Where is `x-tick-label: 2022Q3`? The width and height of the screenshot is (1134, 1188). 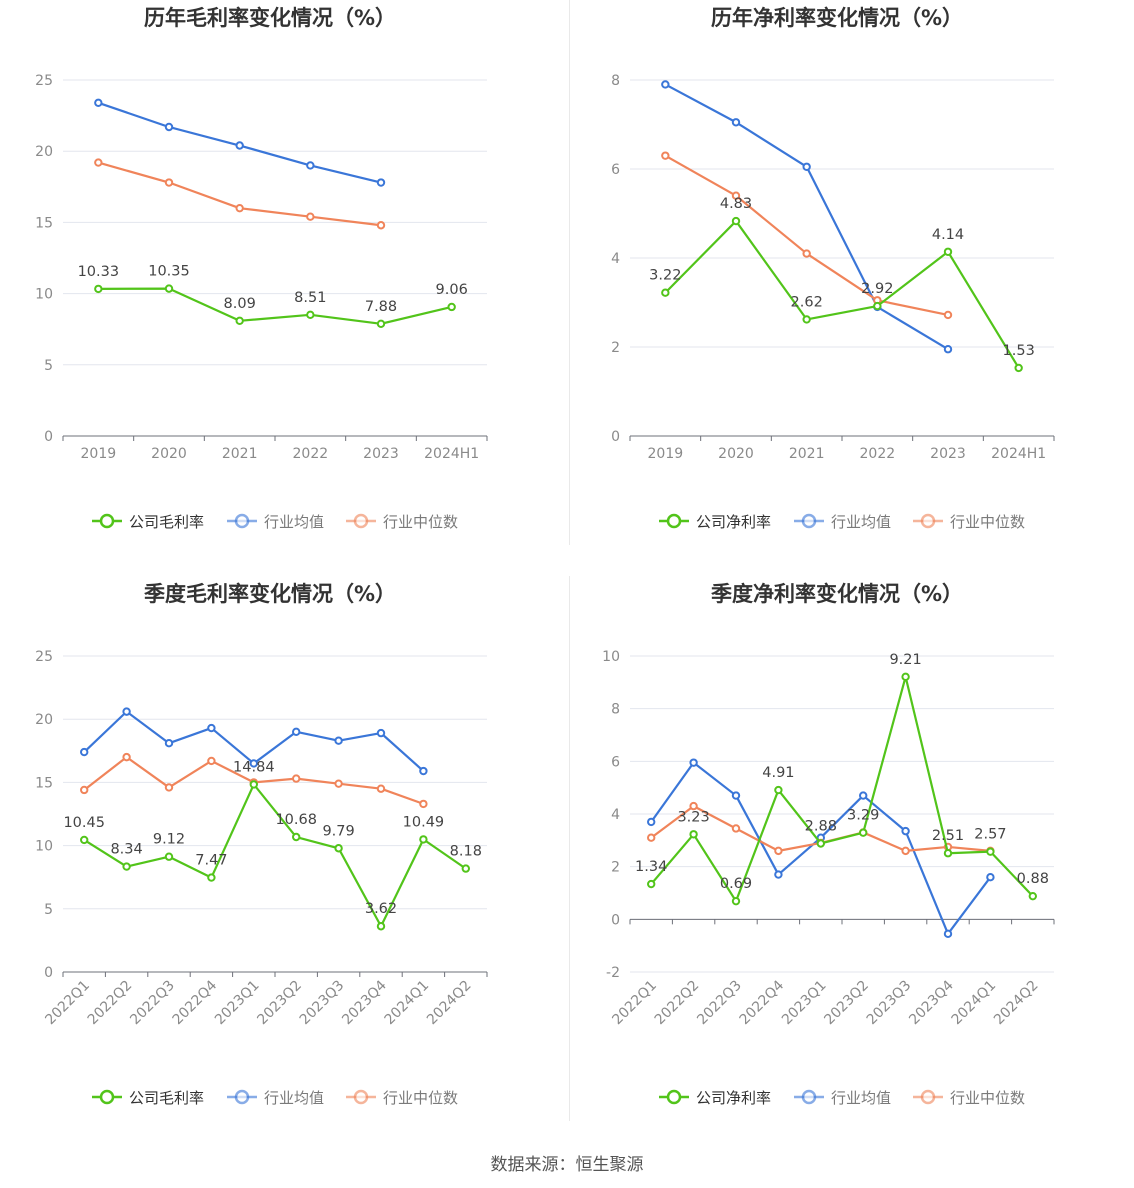 x-tick-label: 2022Q3 is located at coordinates (152, 1003).